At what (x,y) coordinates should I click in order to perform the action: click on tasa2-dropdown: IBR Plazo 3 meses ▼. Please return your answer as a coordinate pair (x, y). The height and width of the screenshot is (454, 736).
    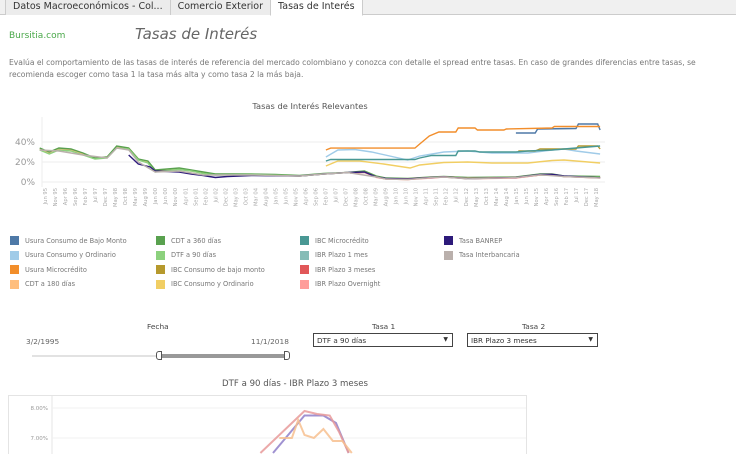
    Looking at the image, I should click on (532, 340).